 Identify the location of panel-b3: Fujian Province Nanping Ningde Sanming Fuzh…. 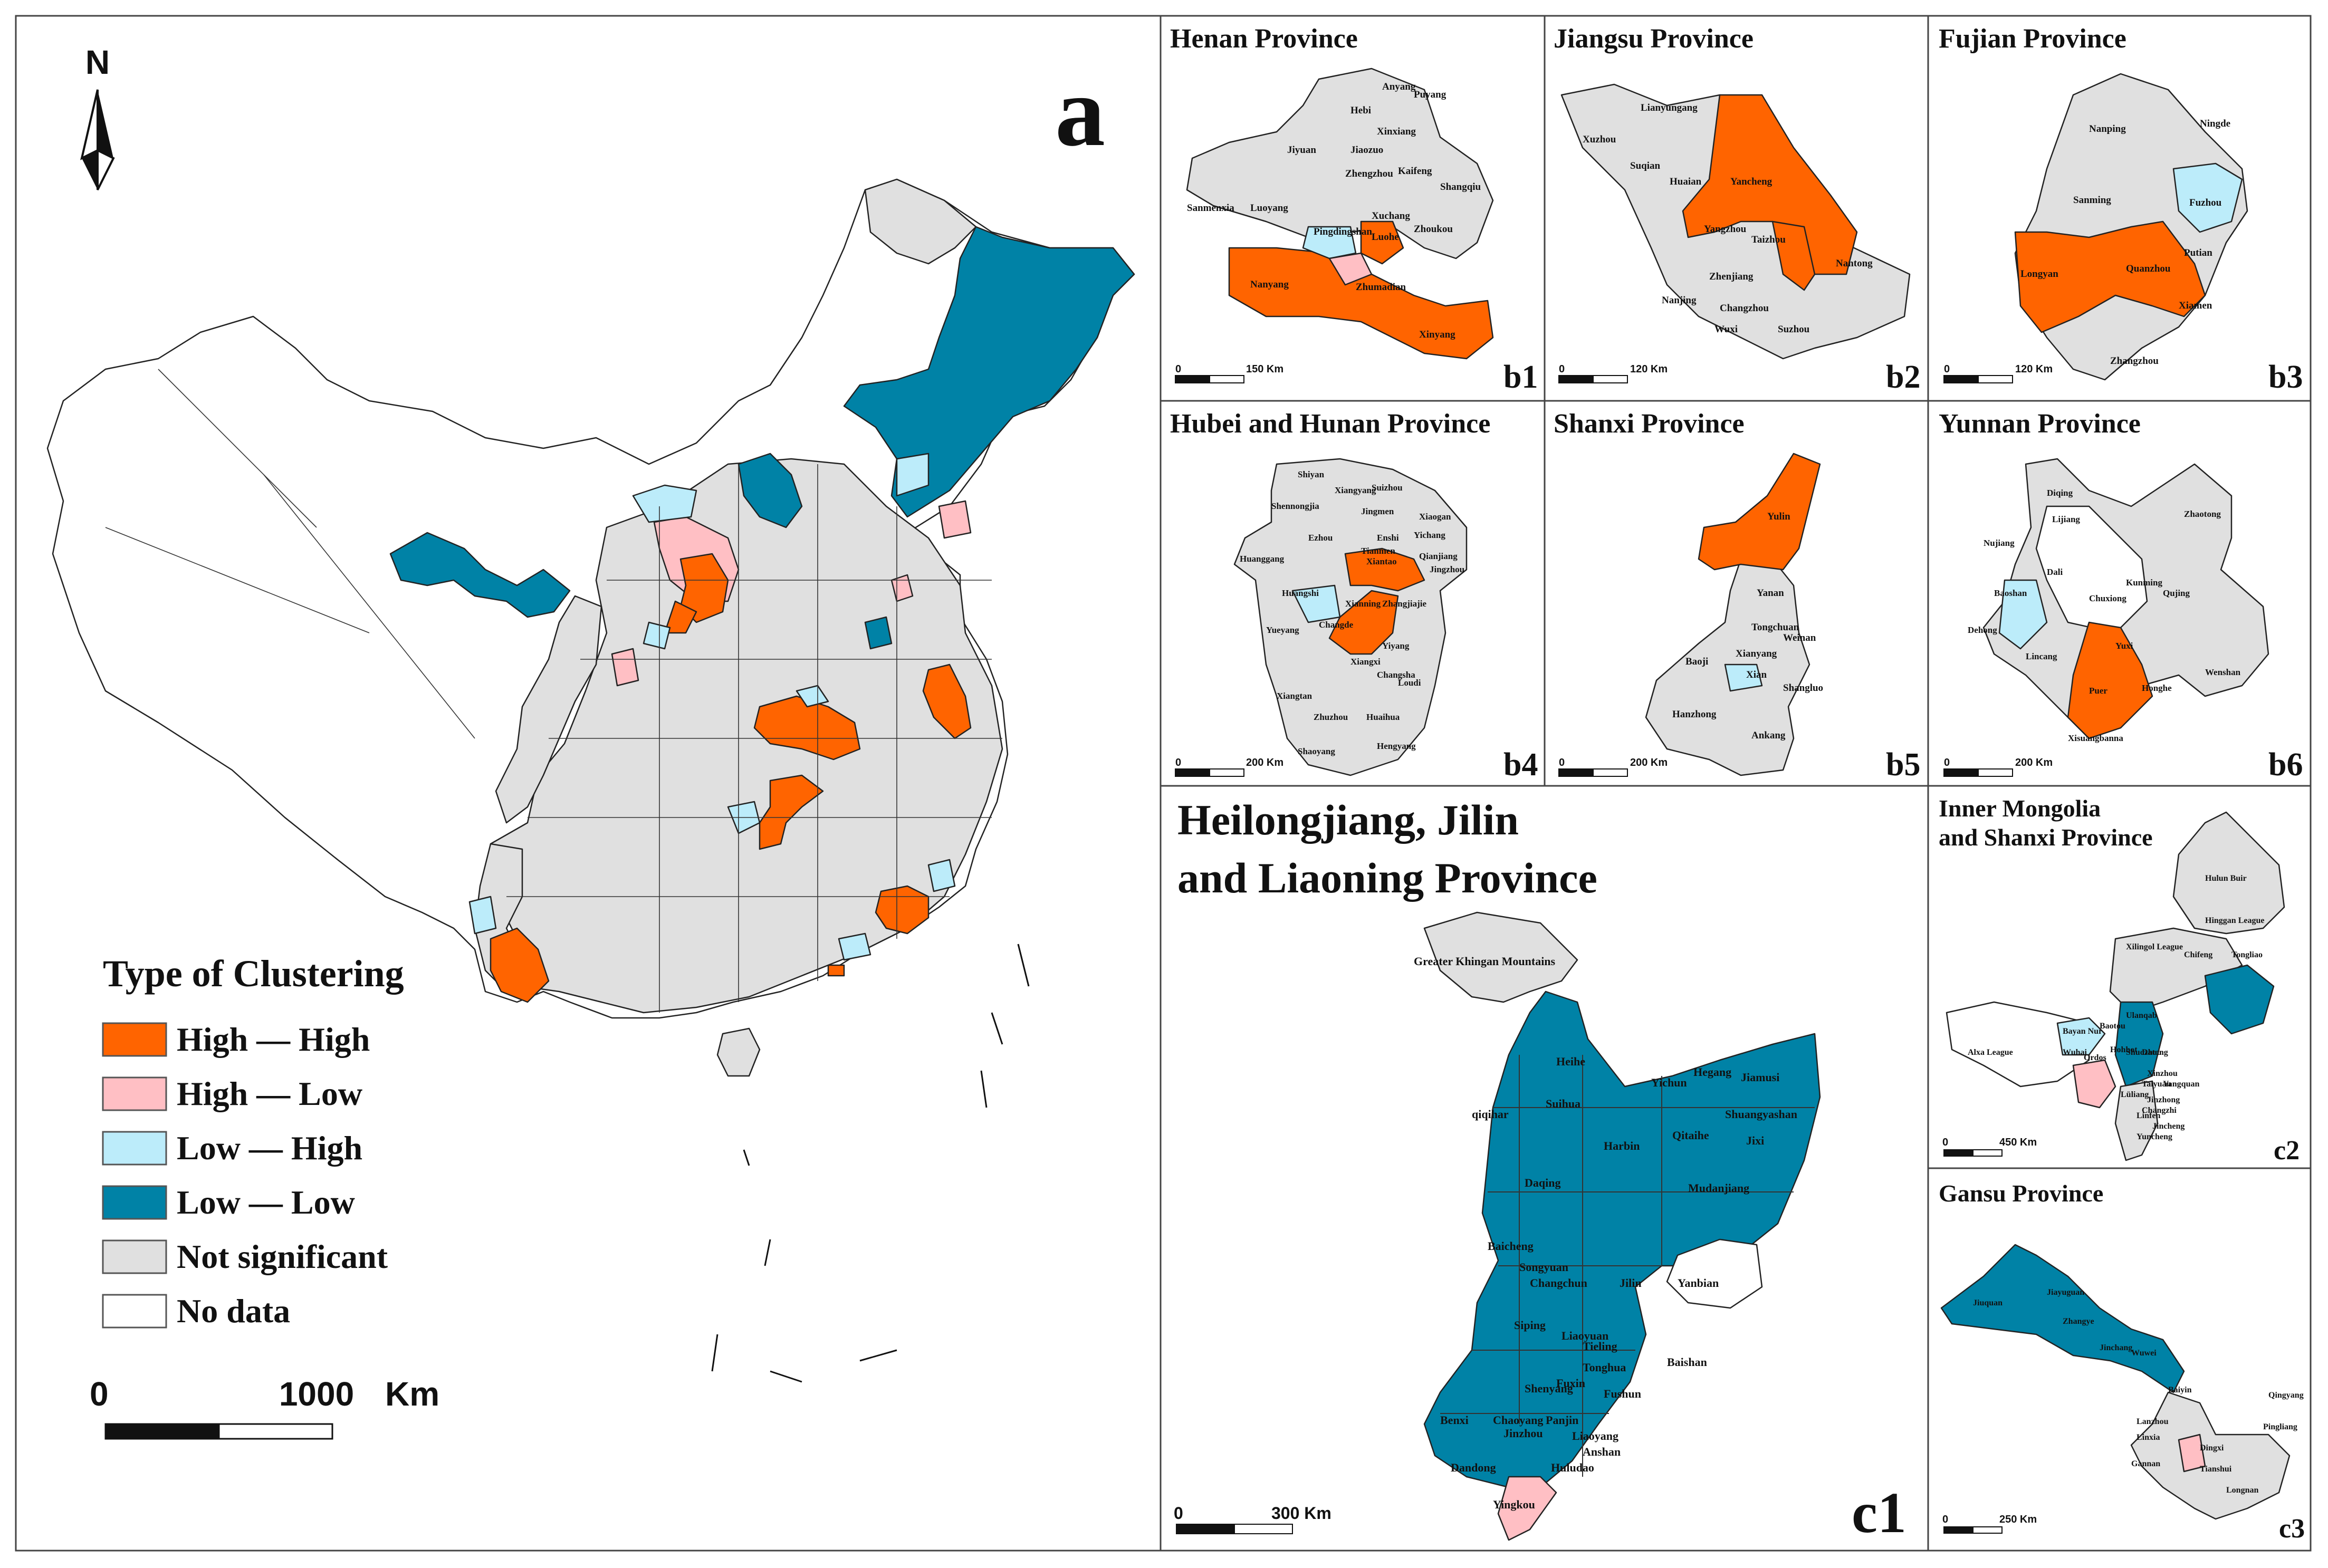
(2121, 210).